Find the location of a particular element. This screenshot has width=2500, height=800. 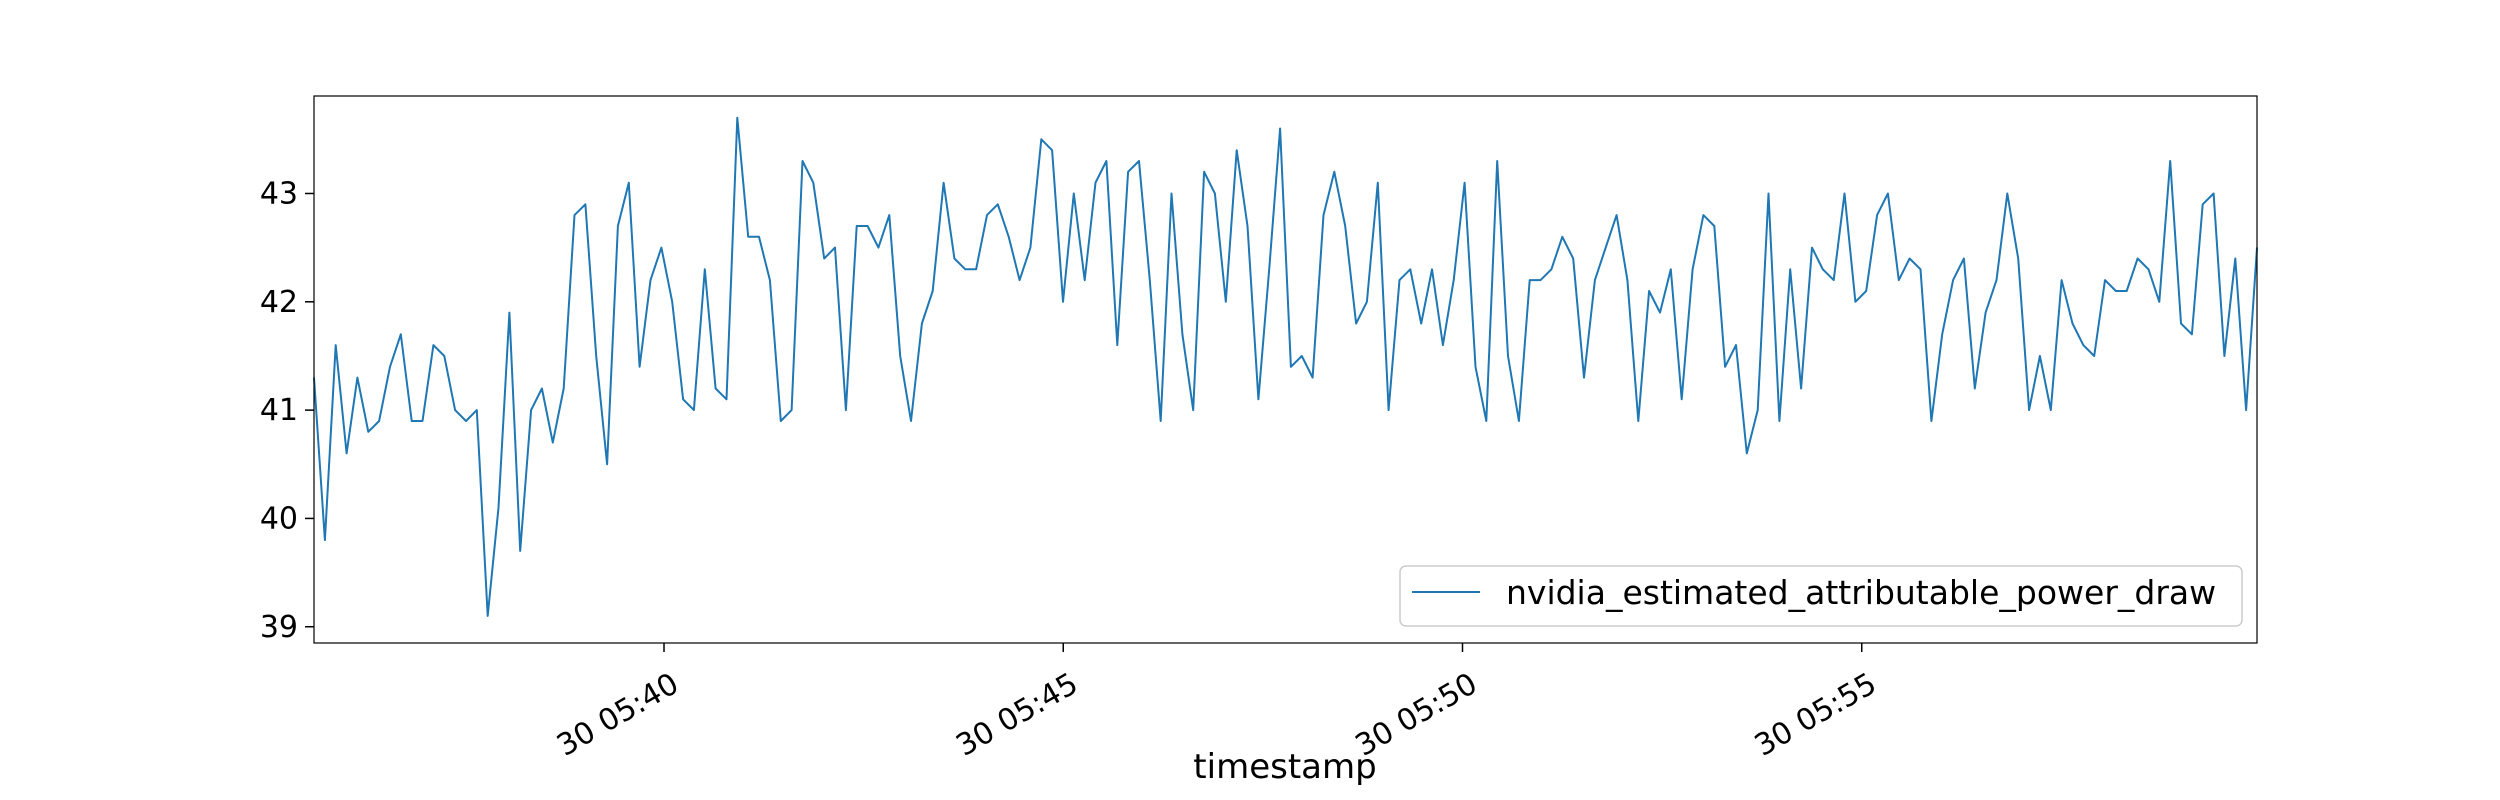

y-tick-label-4: 43 is located at coordinates (279, 193).